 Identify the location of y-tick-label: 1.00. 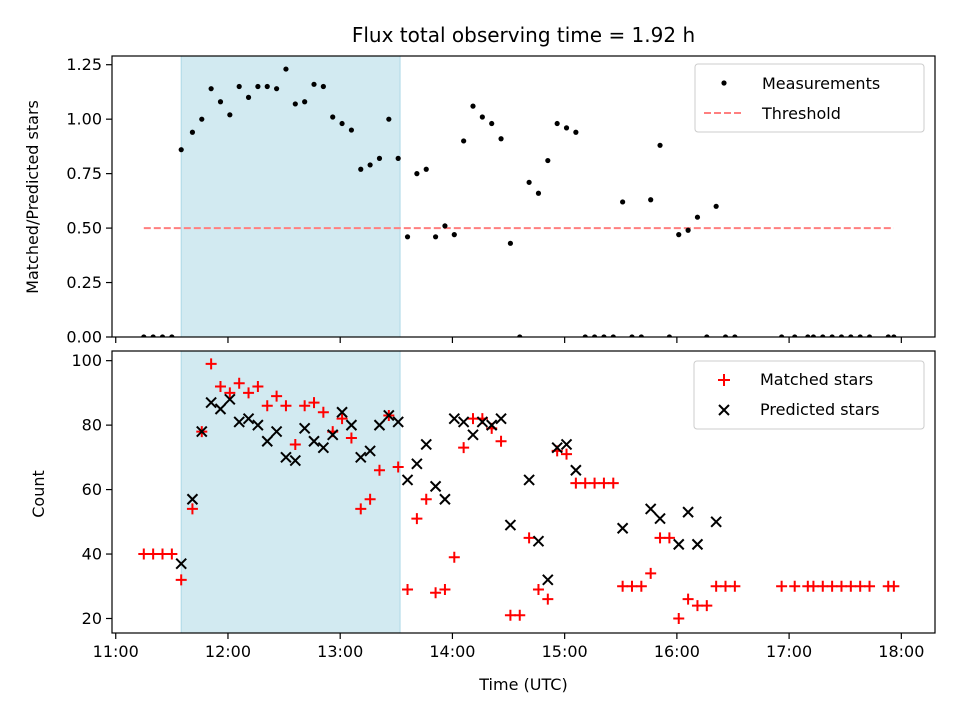
(84, 119).